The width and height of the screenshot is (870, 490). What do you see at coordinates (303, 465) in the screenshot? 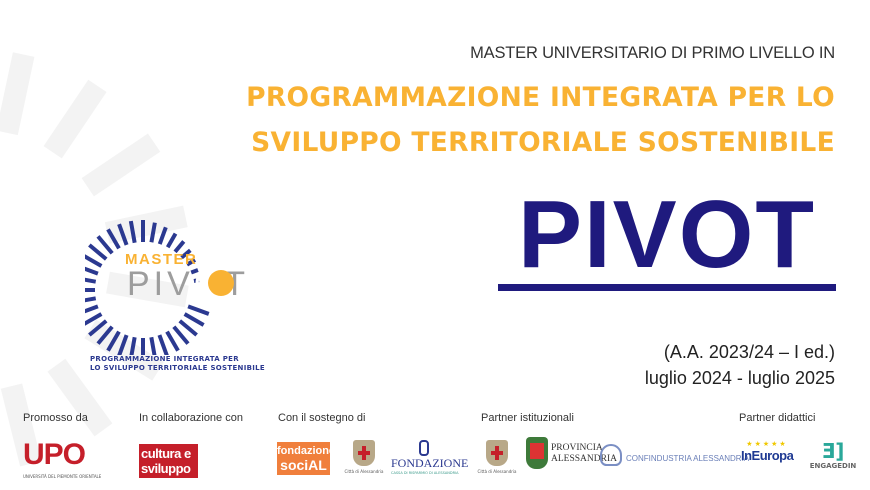
I see `social-logo-line-2: sociAL` at bounding box center [303, 465].